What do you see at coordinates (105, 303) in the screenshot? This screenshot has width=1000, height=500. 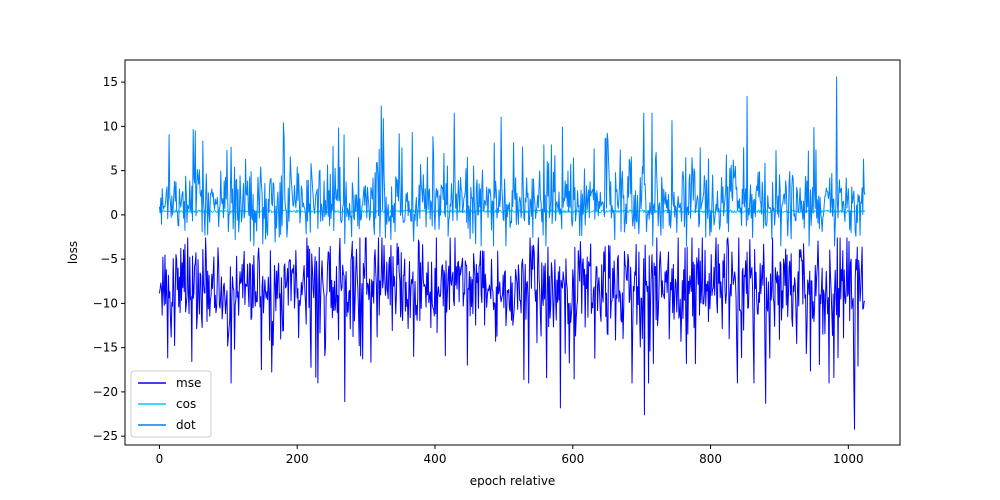 I see `y-tick-label: −10` at bounding box center [105, 303].